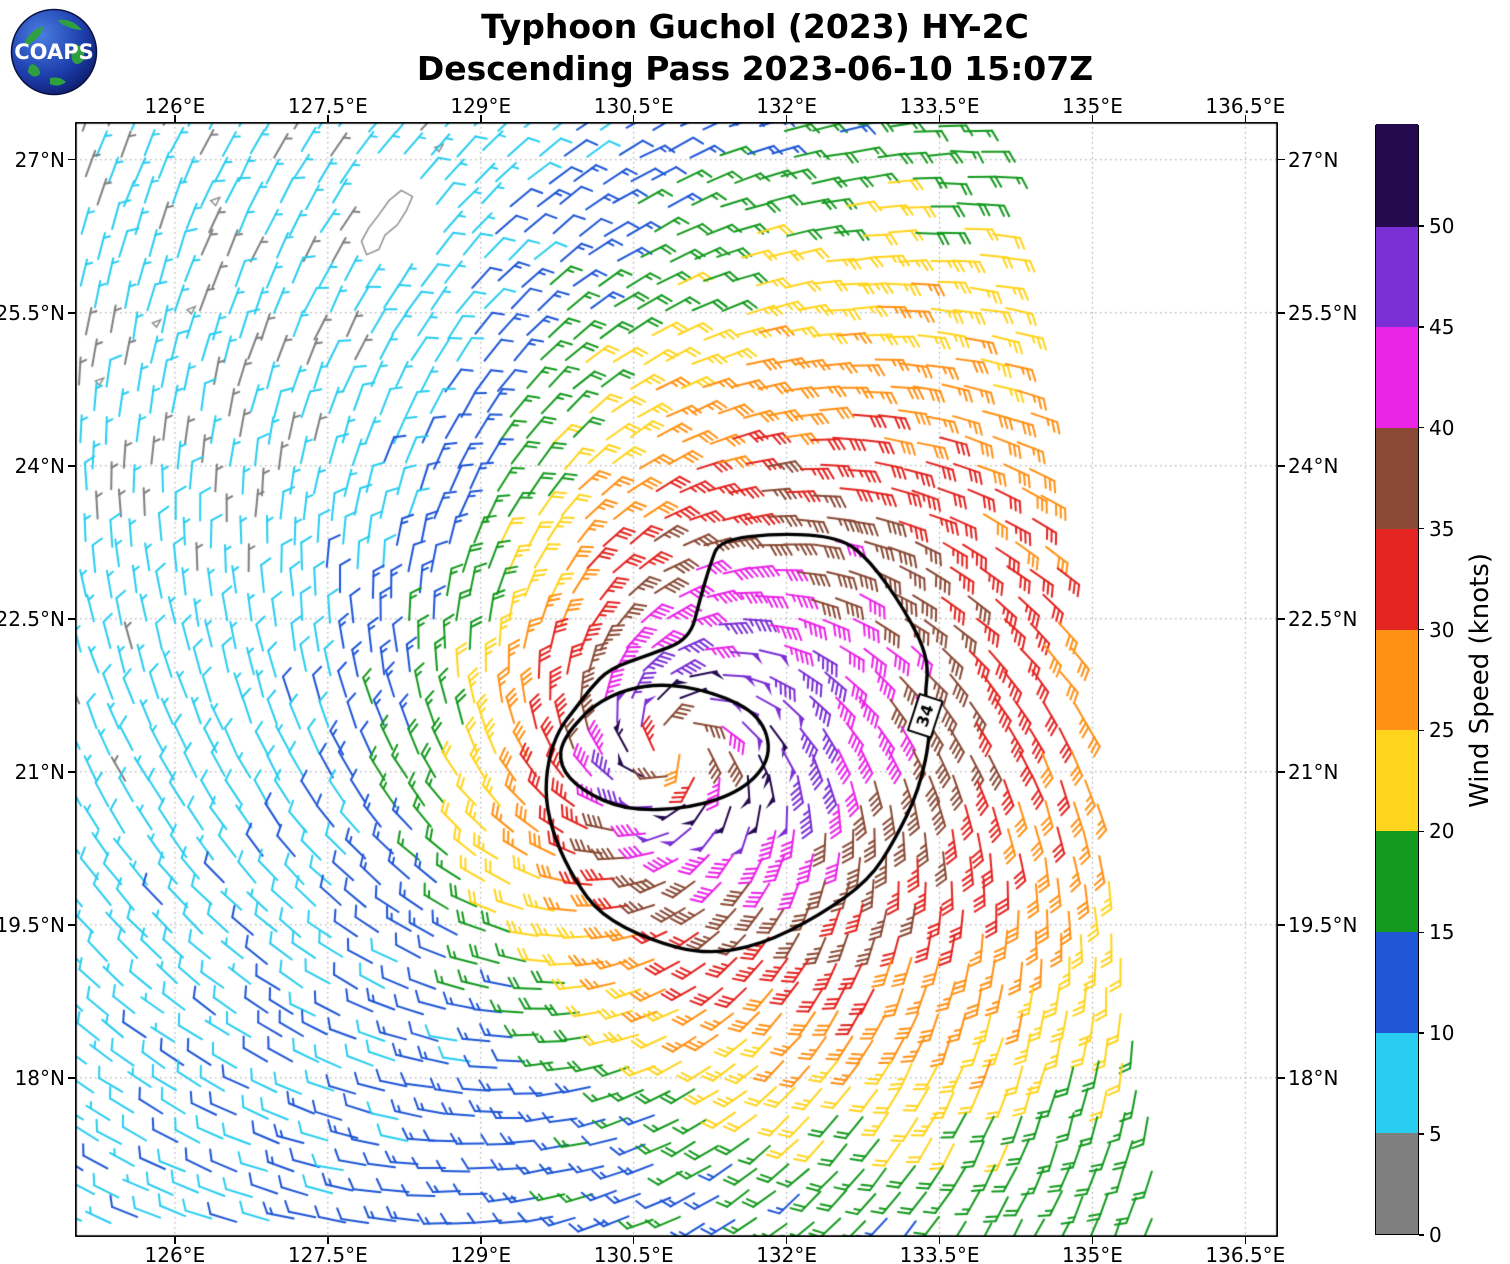 The width and height of the screenshot is (1510, 1264). Describe the element at coordinates (633, 1253) in the screenshot. I see `x-tick-label-bottom: 130.5°E` at that location.